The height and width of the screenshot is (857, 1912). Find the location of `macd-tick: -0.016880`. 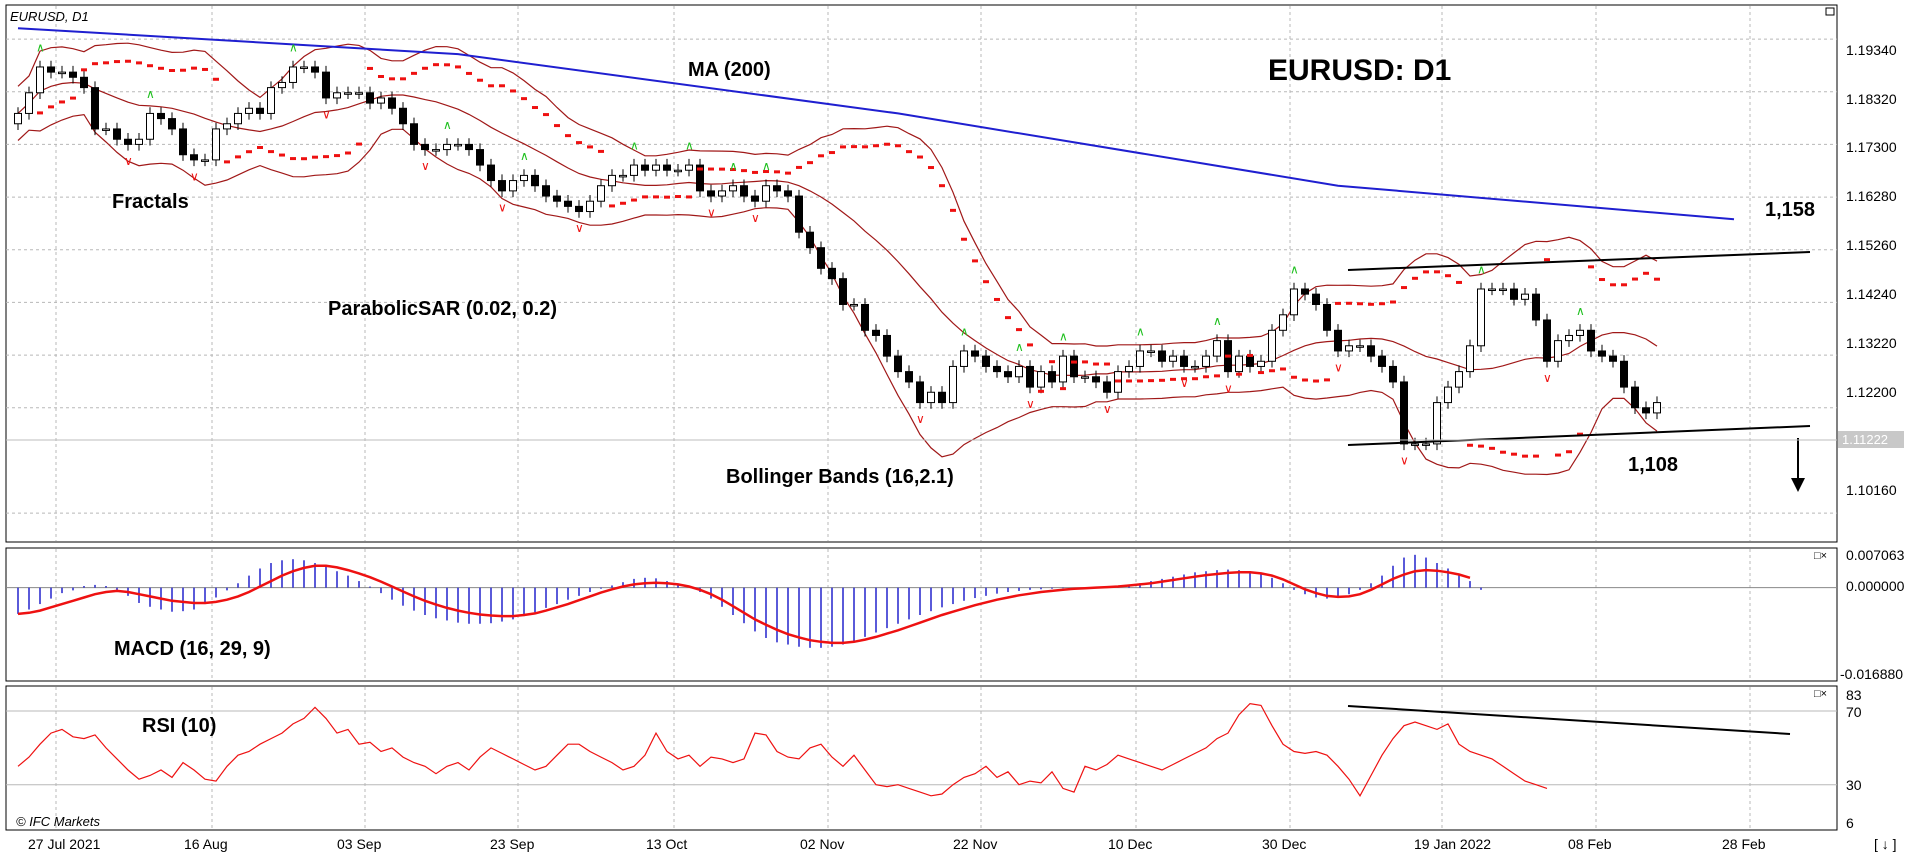

macd-tick: -0.016880 is located at coordinates (1871, 674).